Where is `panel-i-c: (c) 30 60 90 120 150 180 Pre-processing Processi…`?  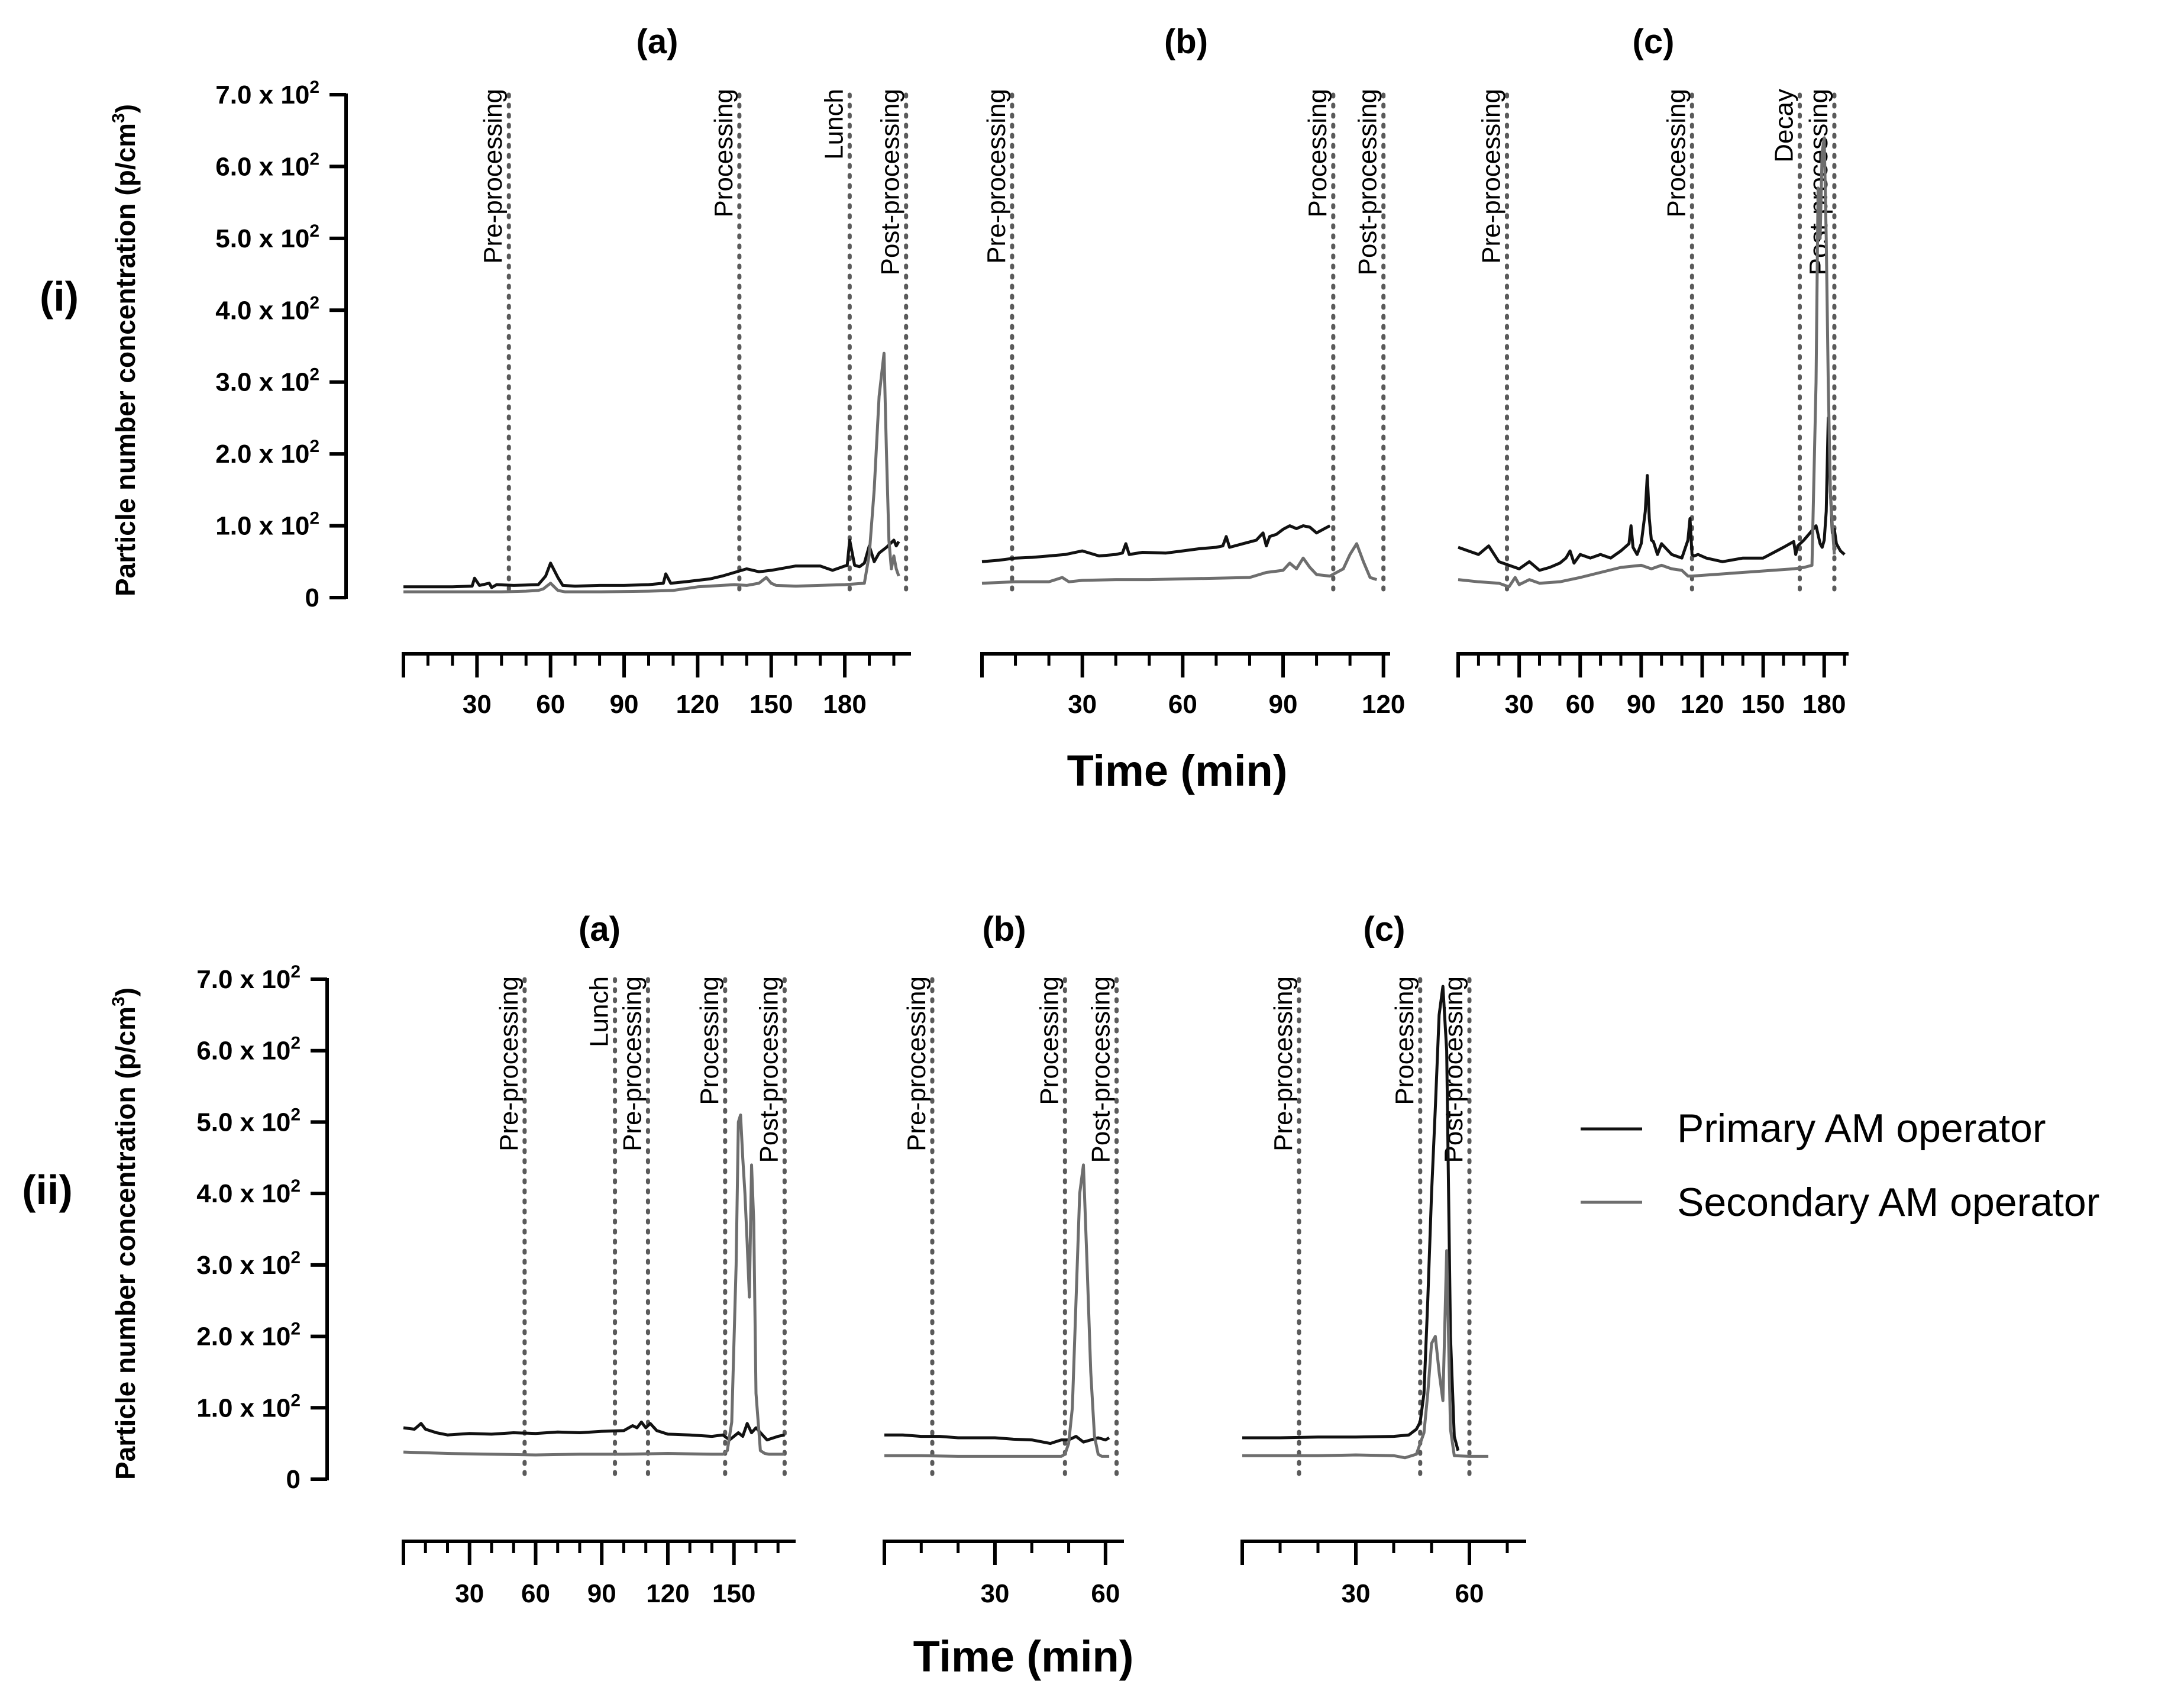 panel-i-c: (c) 30 60 90 120 150 180 Pre-processing Processi… is located at coordinates (1652, 370).